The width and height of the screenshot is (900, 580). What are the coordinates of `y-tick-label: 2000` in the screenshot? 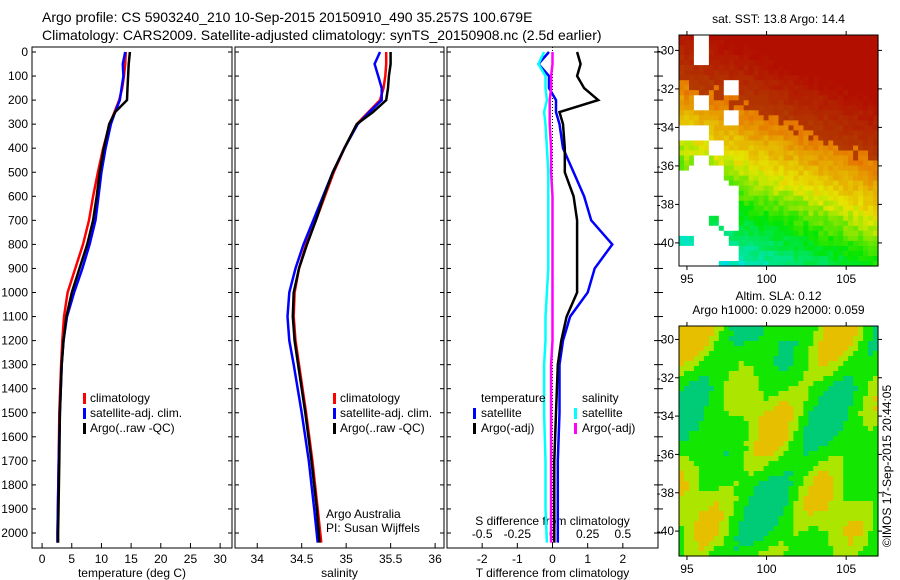 It's located at (14, 533).